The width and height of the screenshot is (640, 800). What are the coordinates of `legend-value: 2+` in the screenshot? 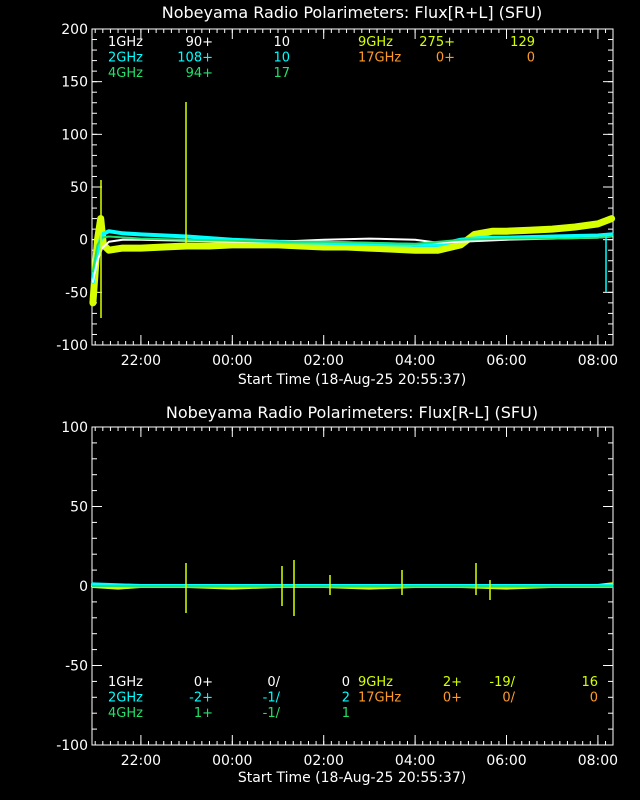 It's located at (452, 682).